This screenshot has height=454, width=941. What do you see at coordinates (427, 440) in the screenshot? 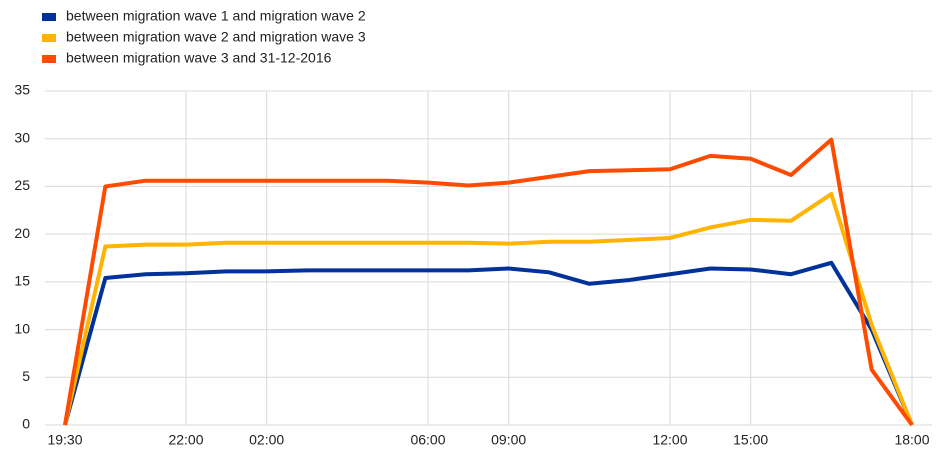
I see `x-tick-label: 06:00` at bounding box center [427, 440].